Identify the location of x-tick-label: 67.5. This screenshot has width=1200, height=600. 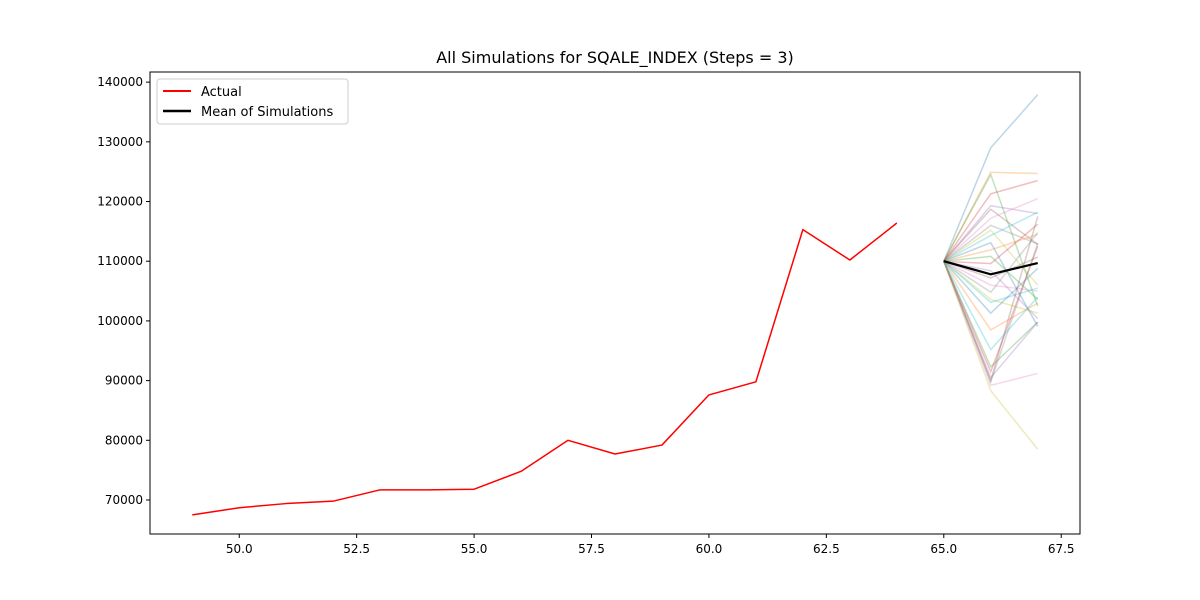
(1061, 549).